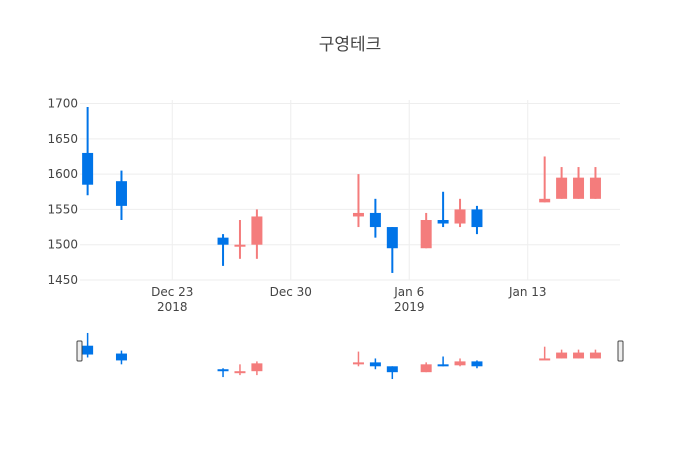 Image resolution: width=700 pixels, height=450 pixels. Describe the element at coordinates (350, 45) in the screenshot. I see `chart-title: 구영테크` at that location.